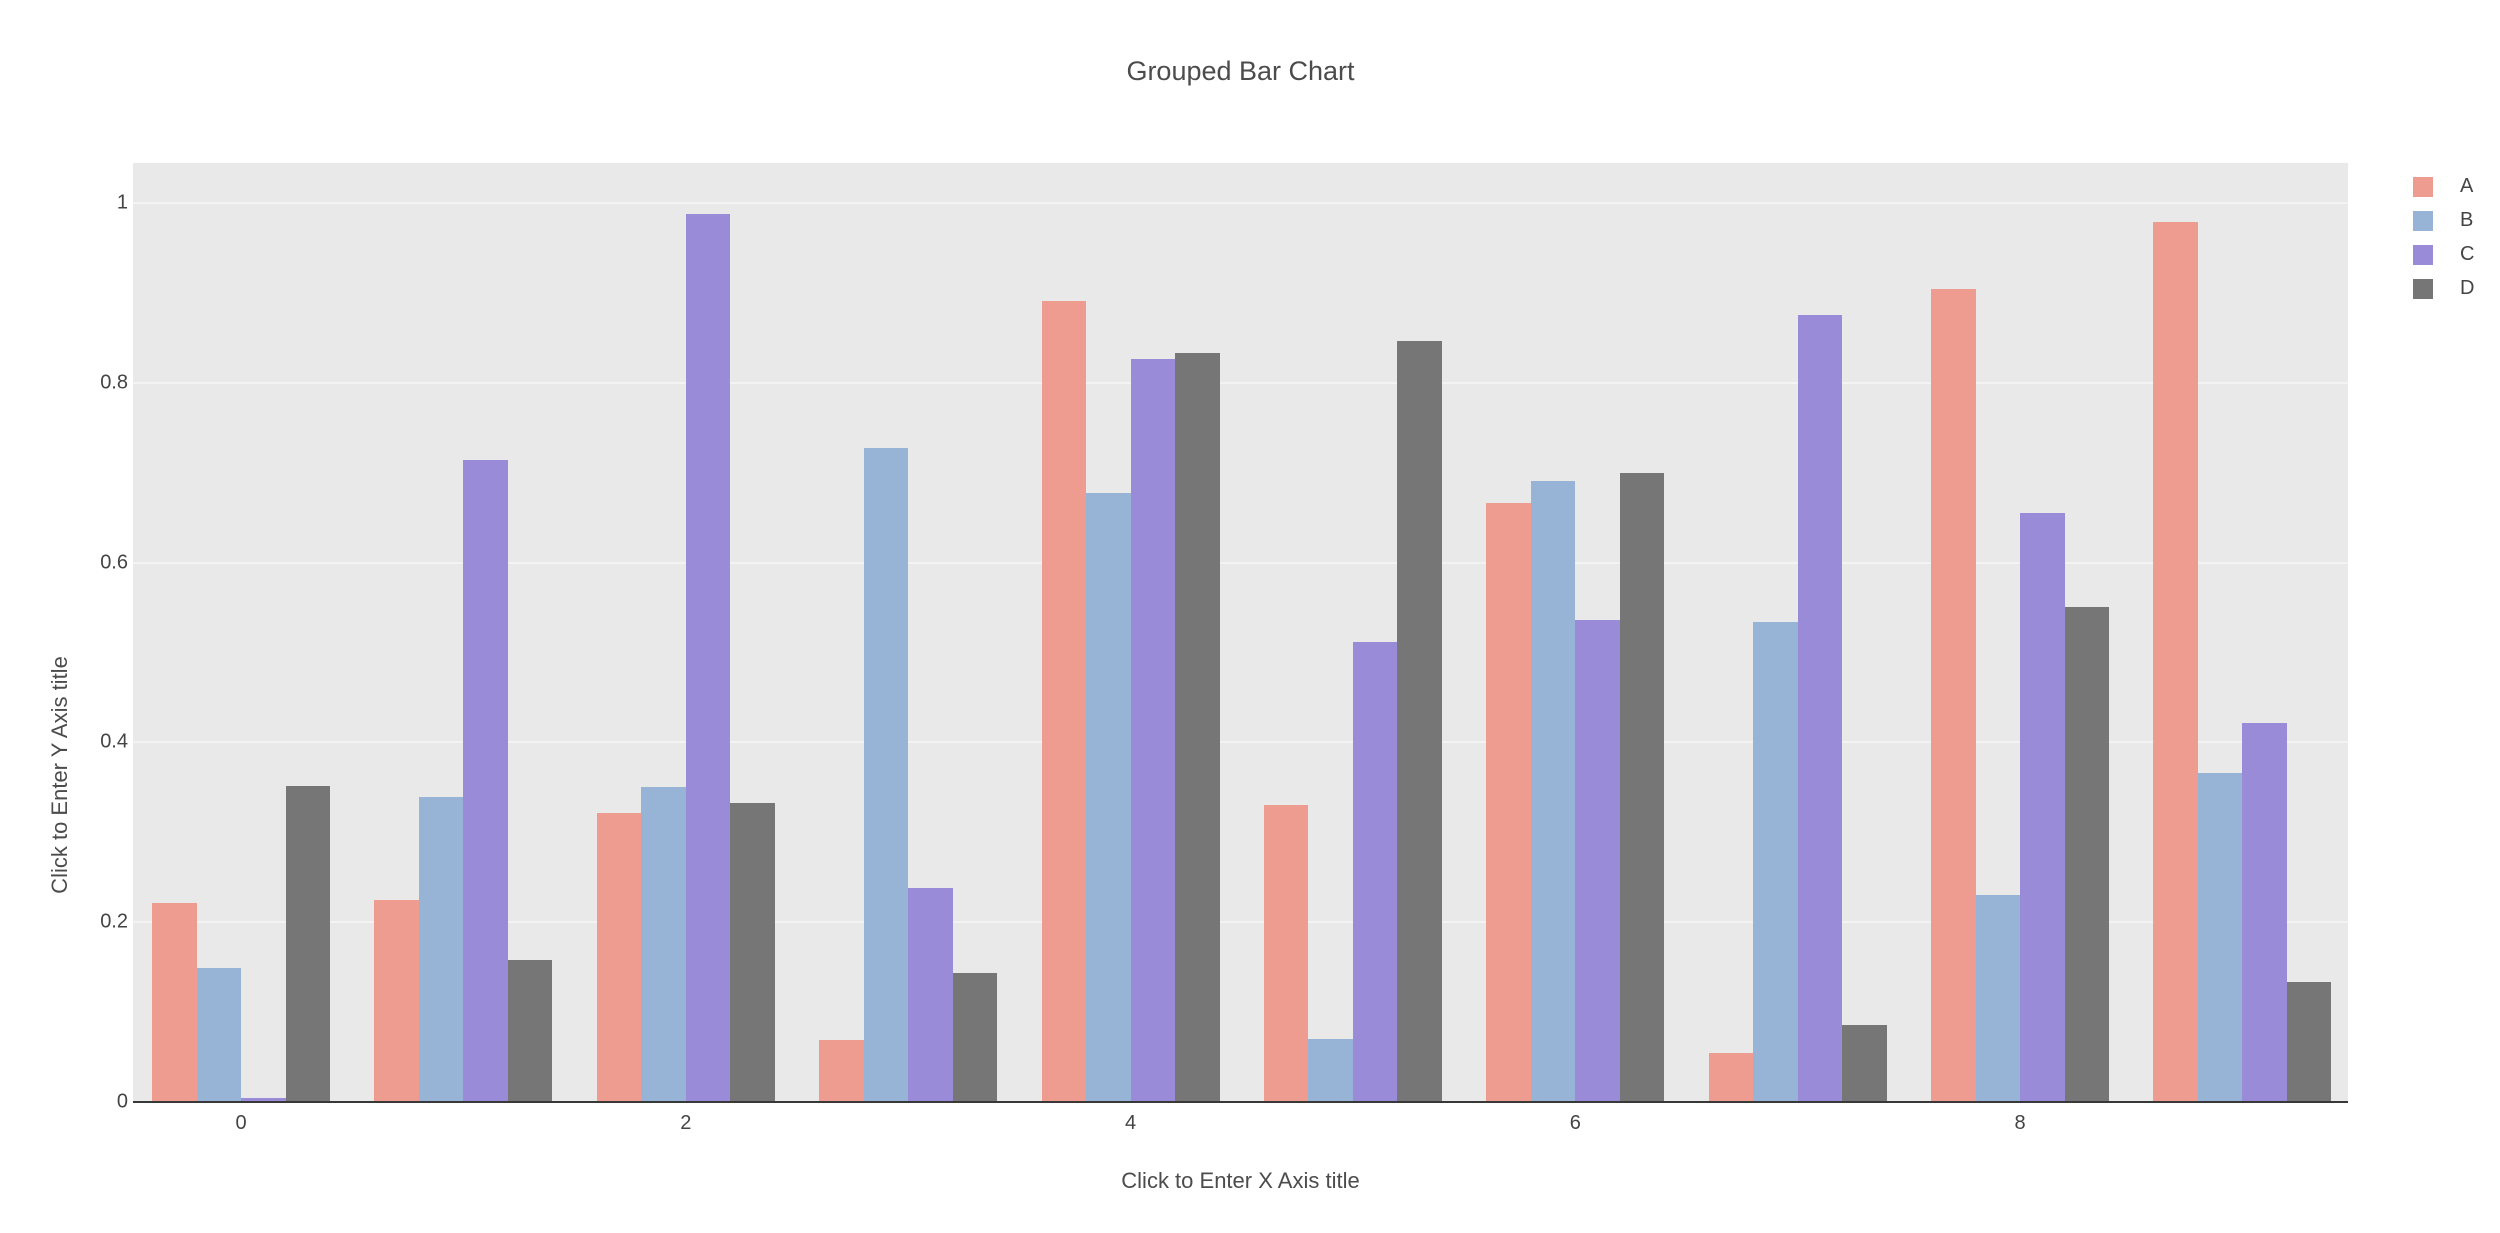 Image resolution: width=2500 pixels, height=1233 pixels. Describe the element at coordinates (114, 562) in the screenshot. I see `y-tick-label: 0.6` at that location.